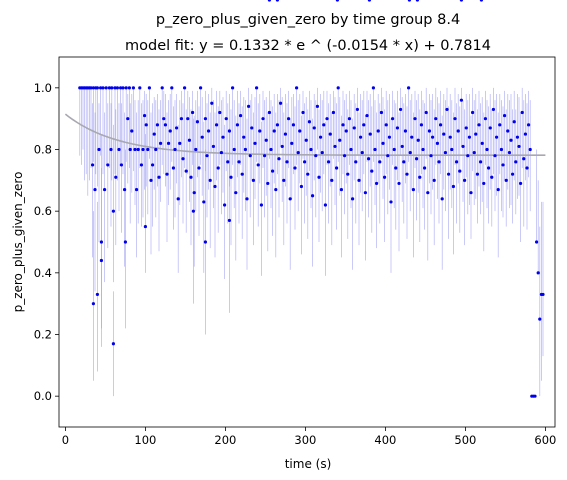 The image size is (567, 480). I want to click on y-tick-label: 0.0, so click(43, 396).